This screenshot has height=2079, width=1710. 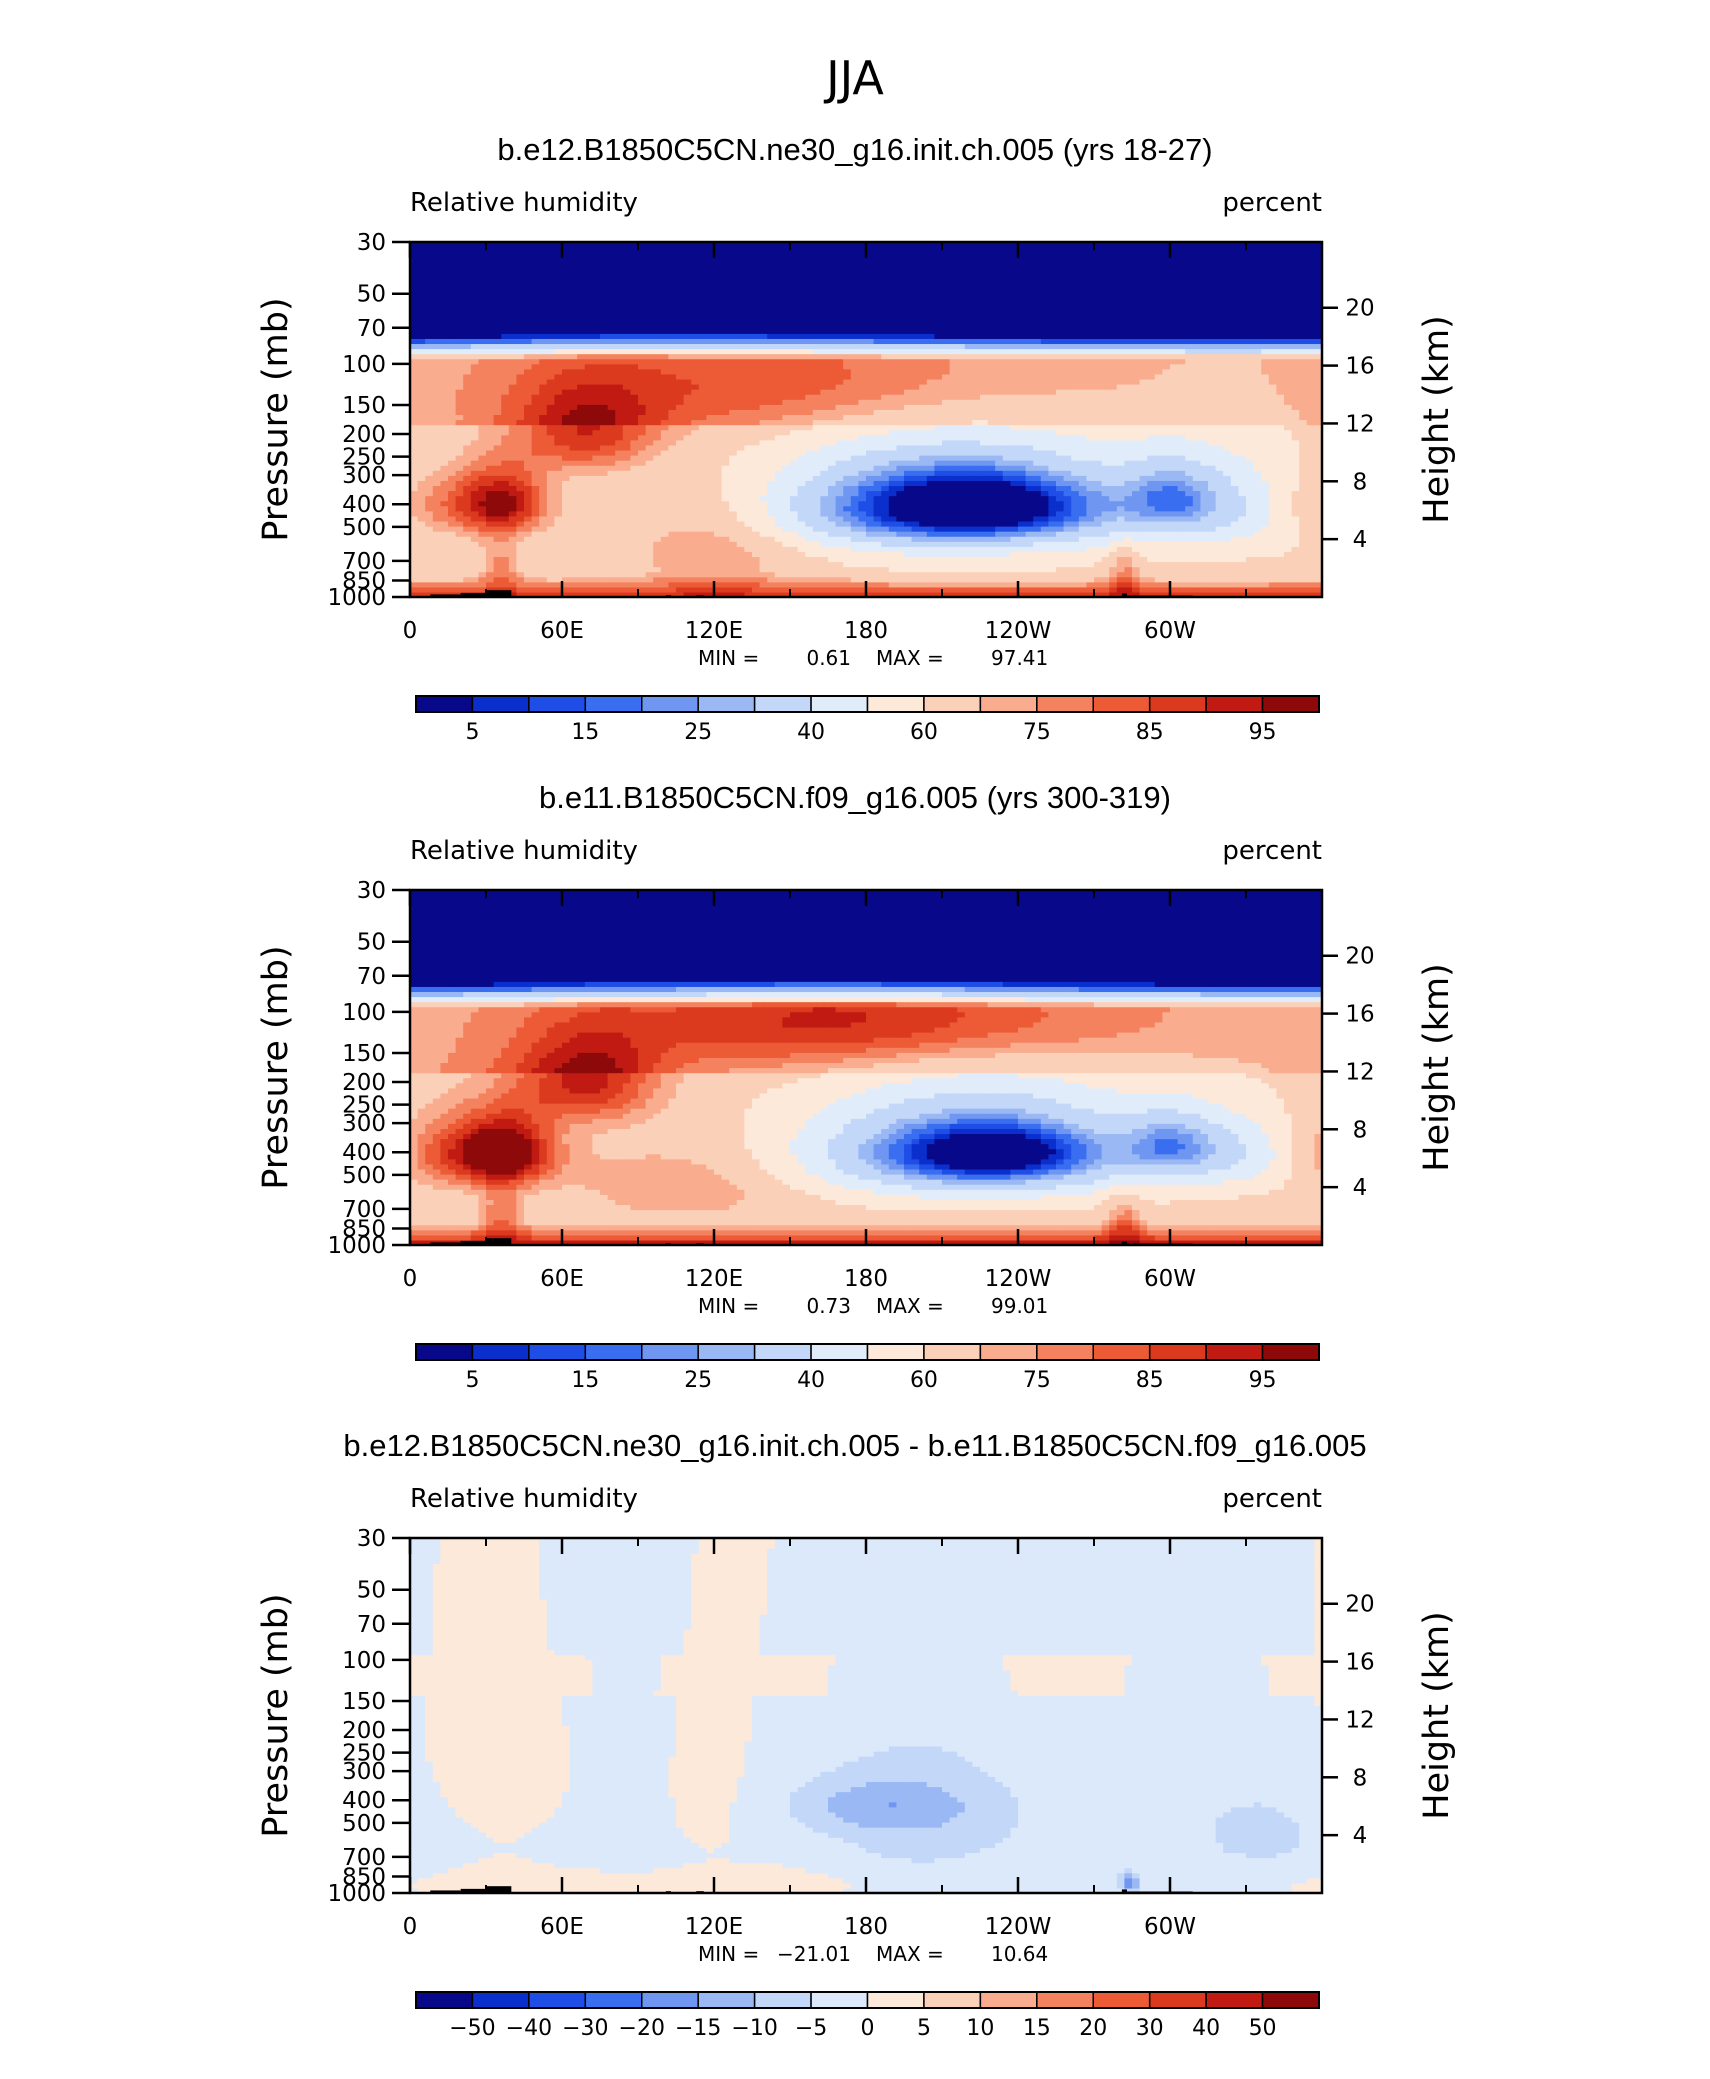 I want to click on x-tick-label: 60W, so click(x=1170, y=631).